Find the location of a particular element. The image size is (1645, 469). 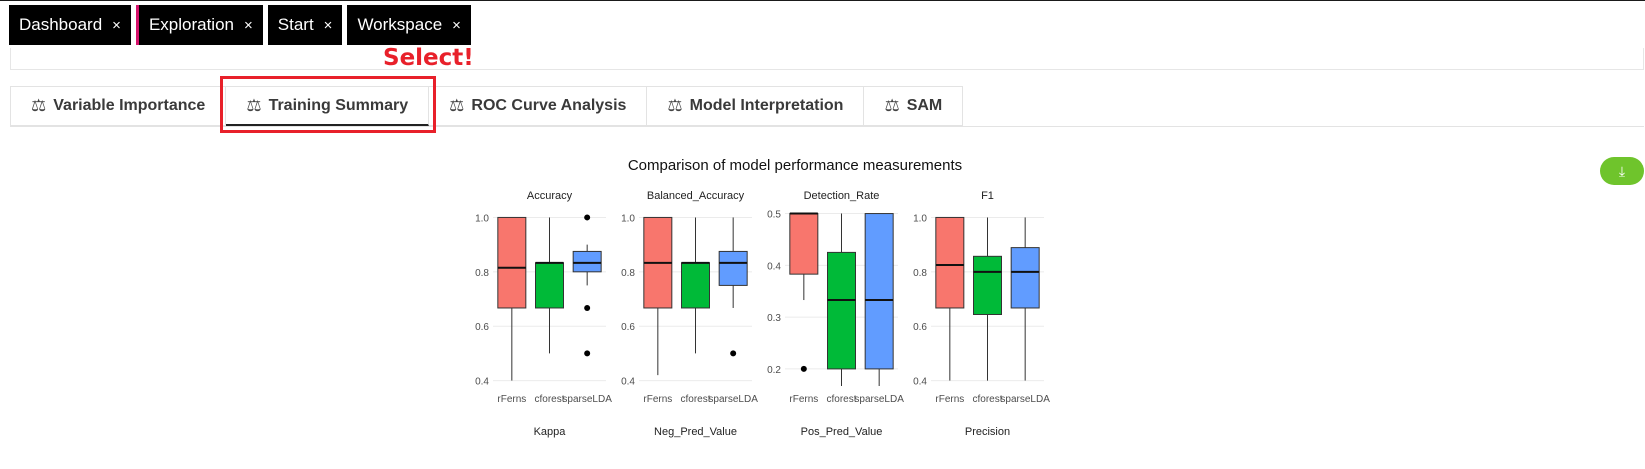

tab-model-interpretation: ⚖ Model Interpretation is located at coordinates (756, 106).